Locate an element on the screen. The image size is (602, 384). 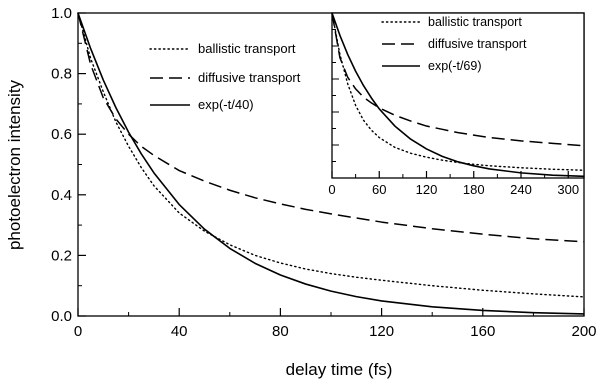
y-tick-label: 0.0 is located at coordinates (61, 316).